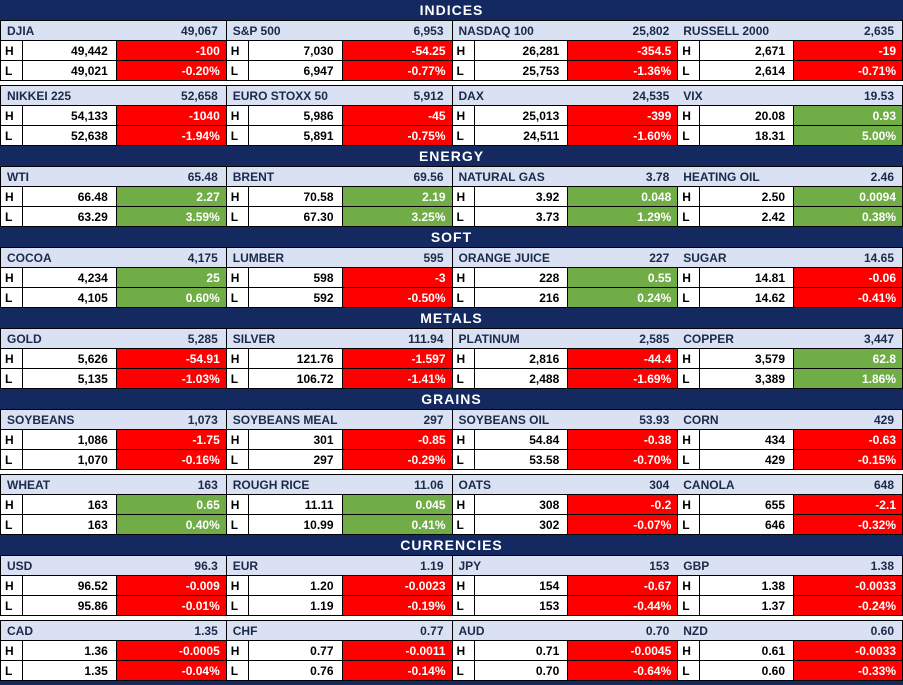  I want to click on high-value-cell: 1.20, so click(294, 586).